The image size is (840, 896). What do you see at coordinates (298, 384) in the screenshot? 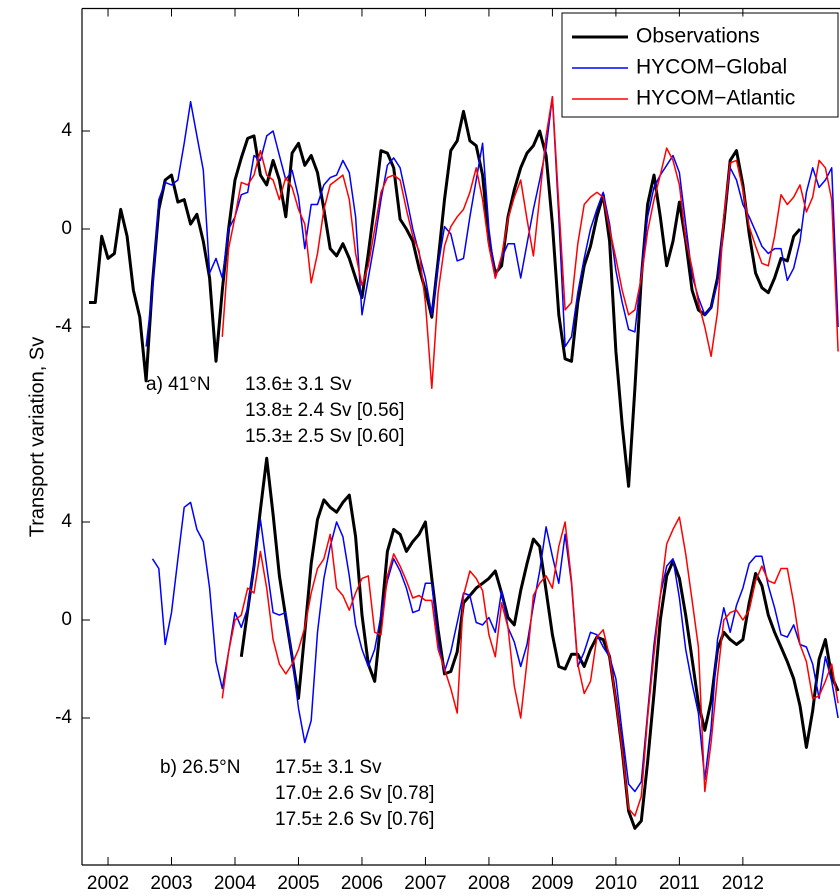
I see `stats-annotation: 13.6± 3.1 Sv` at bounding box center [298, 384].